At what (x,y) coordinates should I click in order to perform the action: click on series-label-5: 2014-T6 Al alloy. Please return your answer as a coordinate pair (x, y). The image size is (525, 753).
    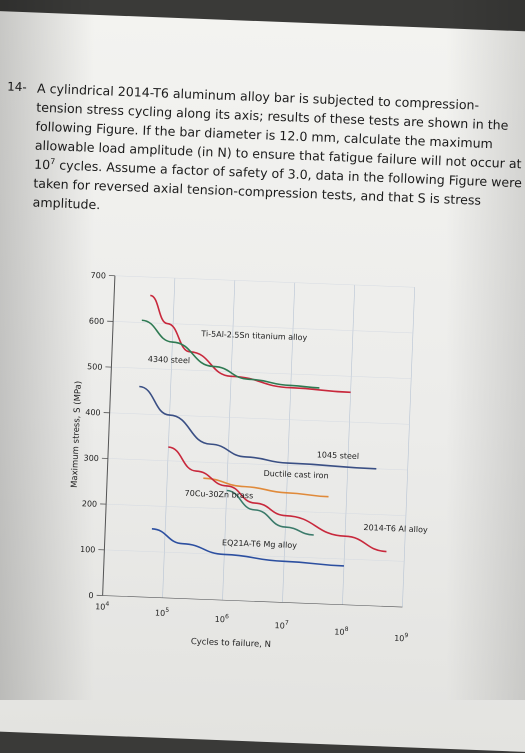
    Looking at the image, I should click on (395, 528).